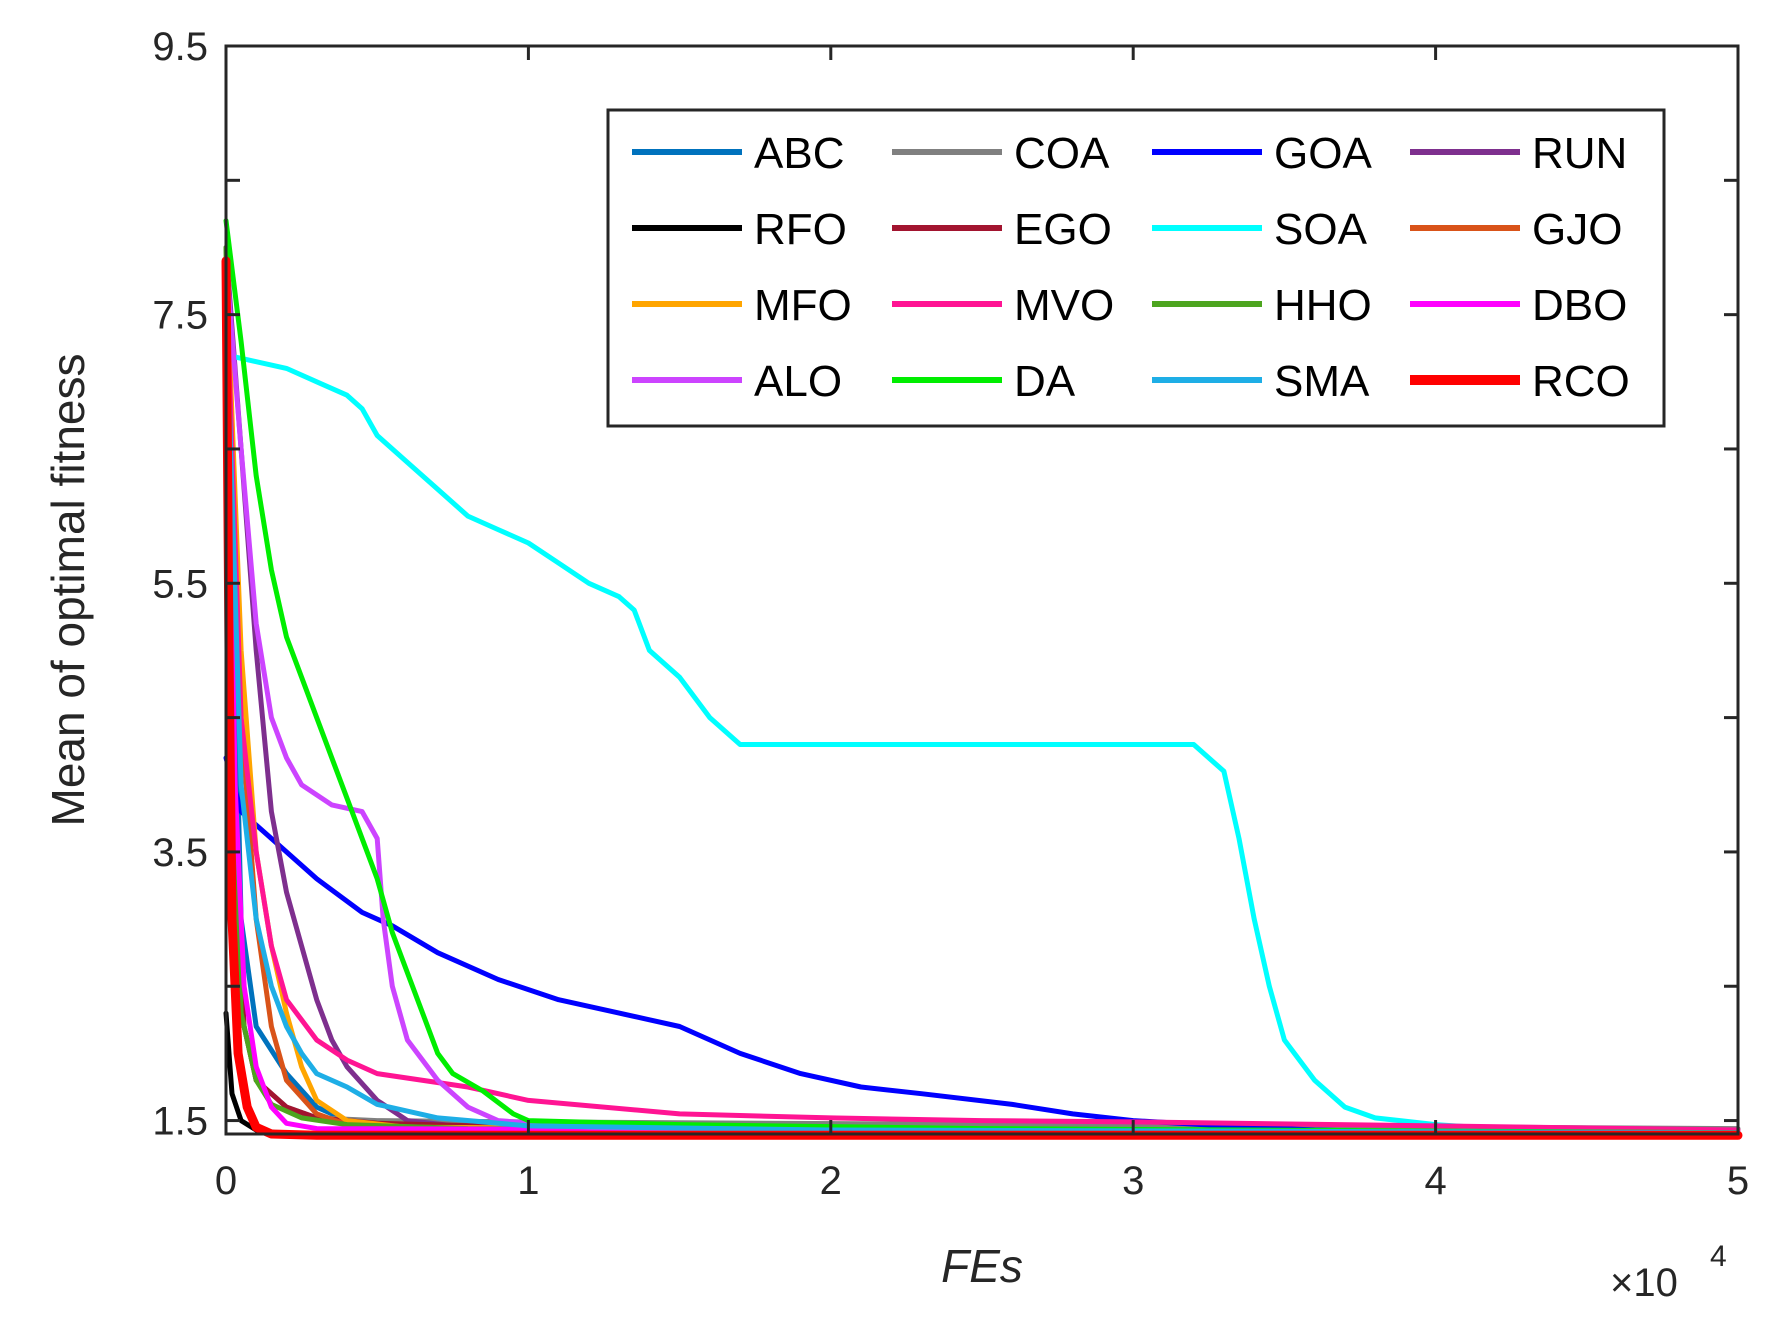 The height and width of the screenshot is (1333, 1770). Describe the element at coordinates (1323, 153) in the screenshot. I see `legend-label-goa: GOA` at that location.